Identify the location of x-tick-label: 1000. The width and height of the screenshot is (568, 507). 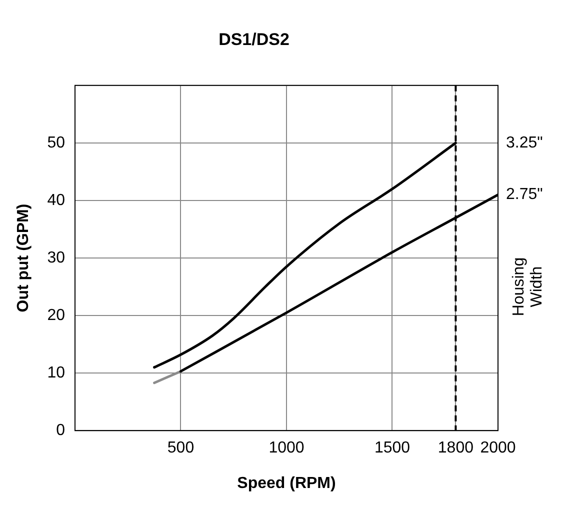
(286, 448).